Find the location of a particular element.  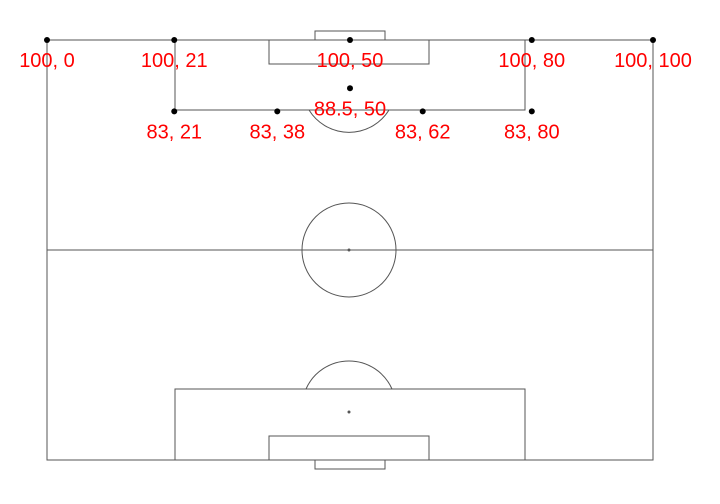

coordinate-markers is located at coordinates (350, 76).